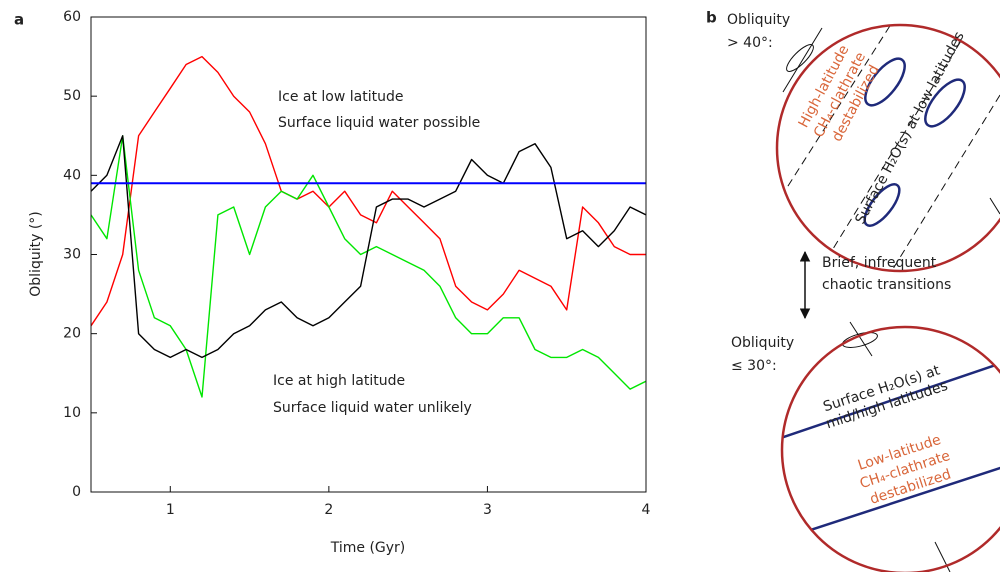  Describe the element at coordinates (750, 43) in the screenshot. I see `obliquity-condition: > 40°:` at that location.